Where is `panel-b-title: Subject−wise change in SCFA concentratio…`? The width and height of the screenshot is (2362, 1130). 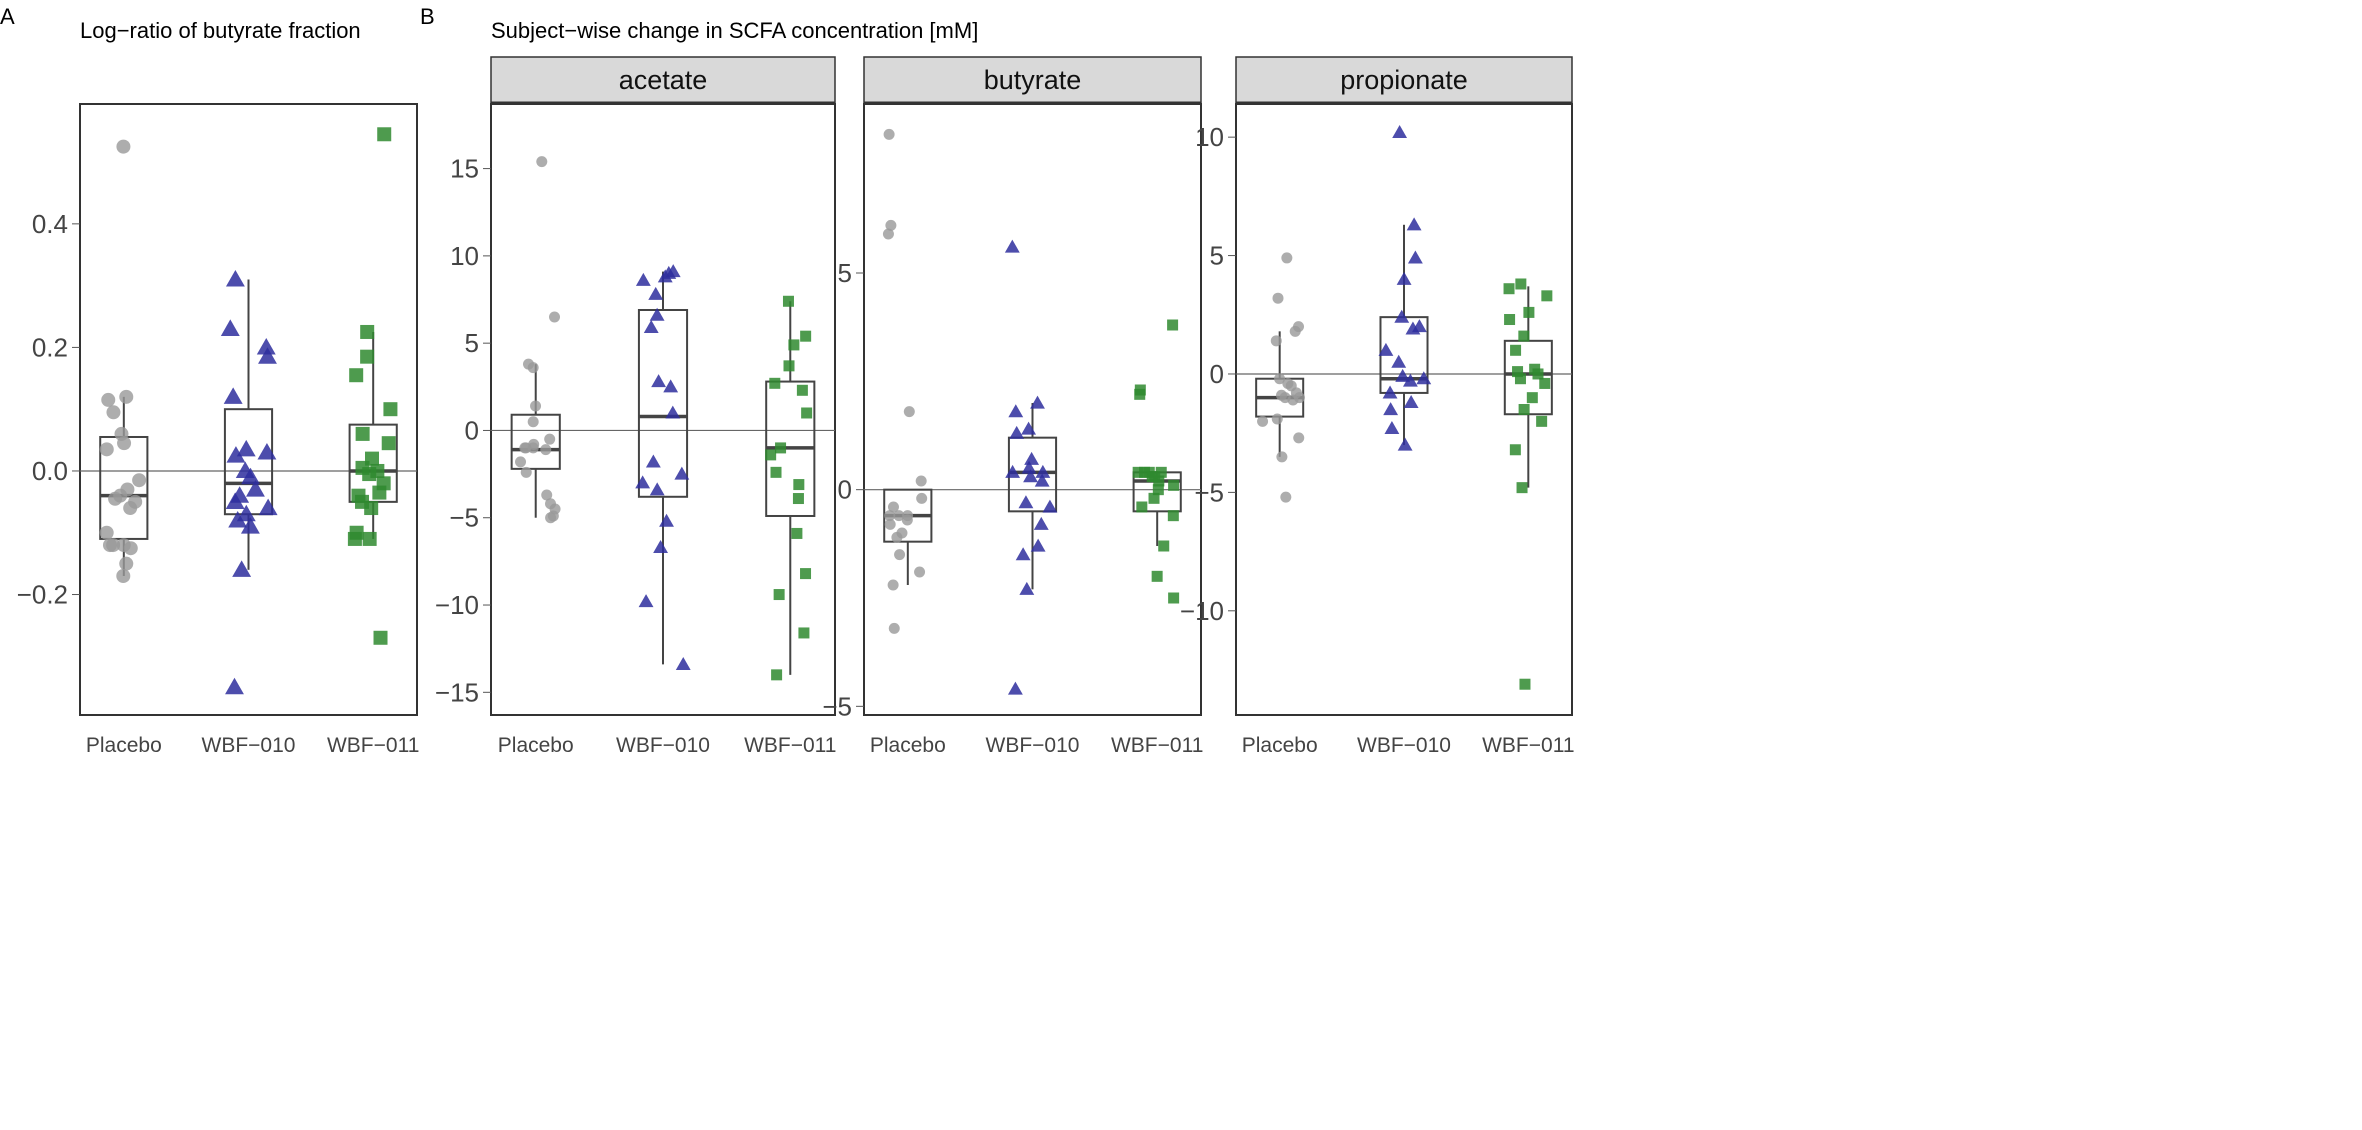 panel-b-title: Subject−wise change in SCFA concentratio… is located at coordinates (734, 30).